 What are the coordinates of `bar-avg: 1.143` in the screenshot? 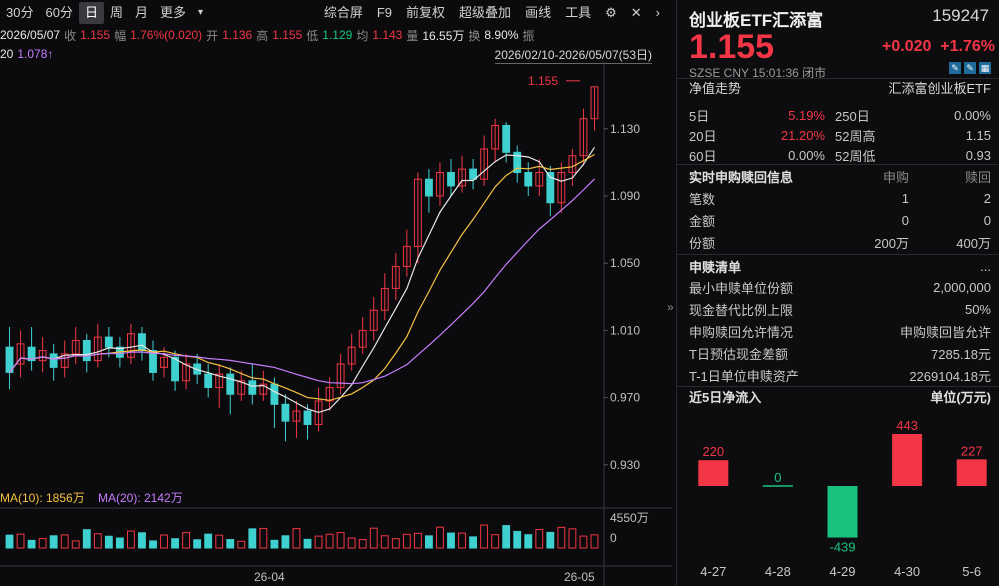 It's located at (387, 35).